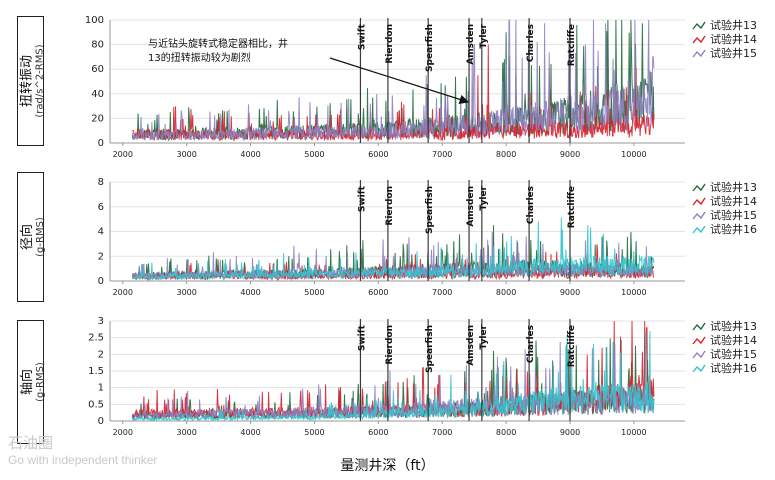 The image size is (775, 480). I want to click on y-tick-label: 1.5, so click(96, 371).